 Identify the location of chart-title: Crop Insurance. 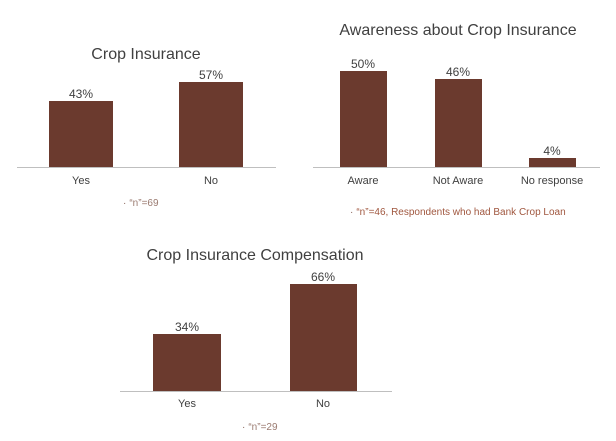
(146, 54).